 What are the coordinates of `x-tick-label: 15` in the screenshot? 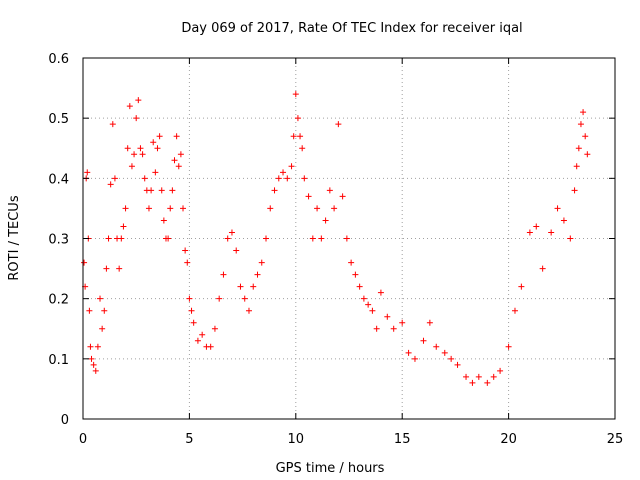 It's located at (402, 439).